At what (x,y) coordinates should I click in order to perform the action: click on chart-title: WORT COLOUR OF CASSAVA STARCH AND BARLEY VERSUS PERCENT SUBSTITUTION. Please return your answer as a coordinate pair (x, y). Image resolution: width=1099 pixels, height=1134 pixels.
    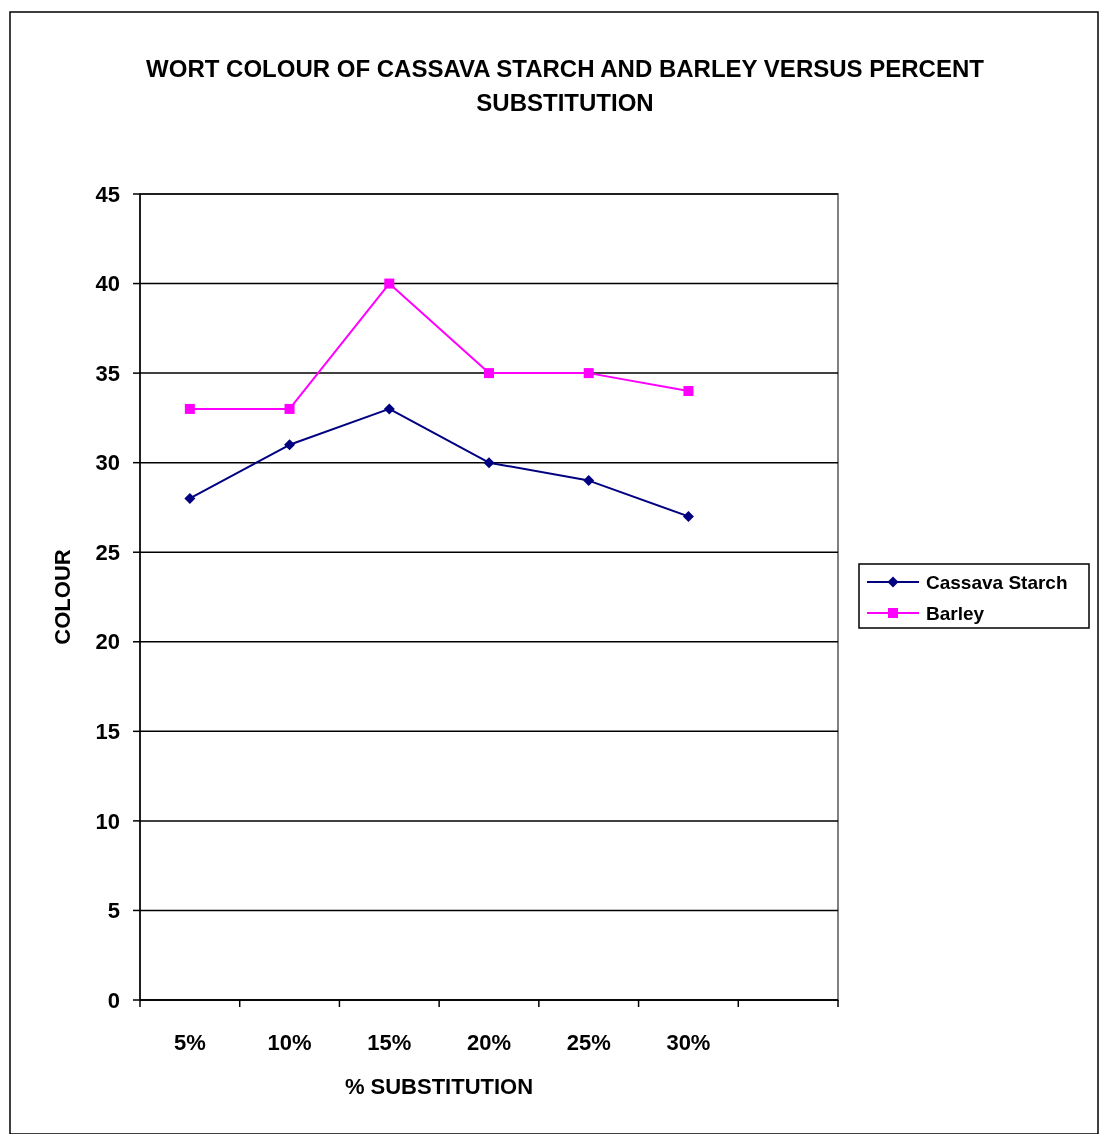
    Looking at the image, I should click on (565, 85).